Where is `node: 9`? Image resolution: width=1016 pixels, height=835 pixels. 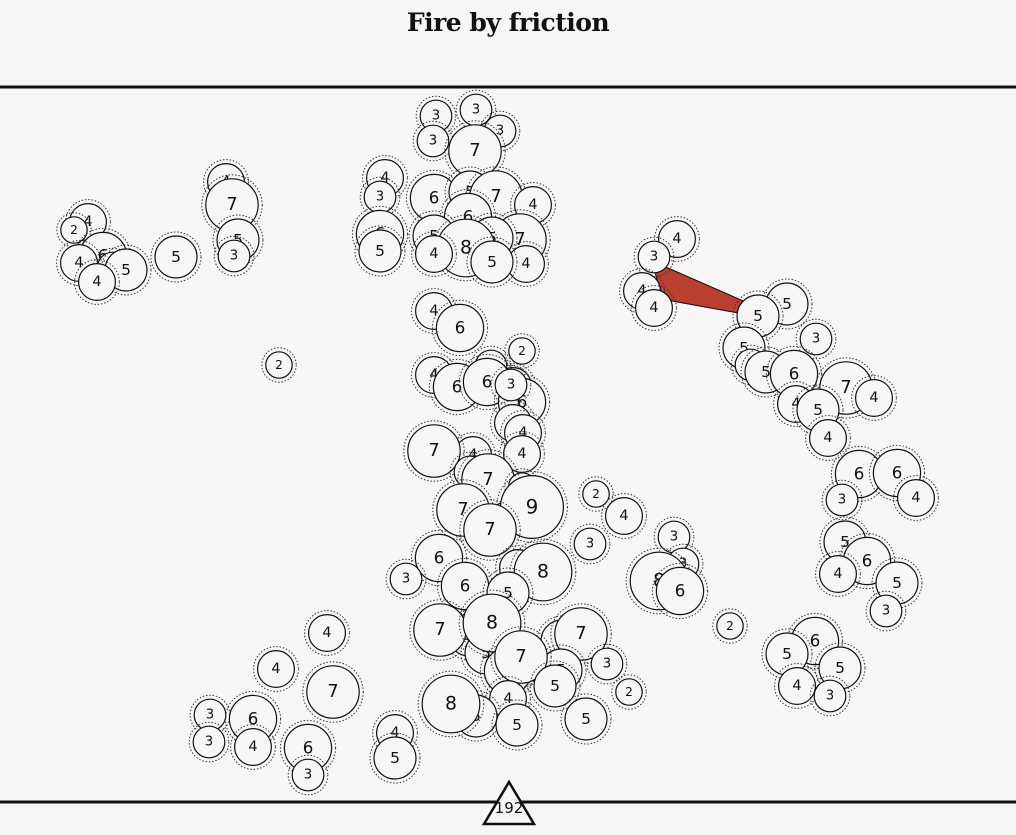 node: 9 is located at coordinates (532, 507).